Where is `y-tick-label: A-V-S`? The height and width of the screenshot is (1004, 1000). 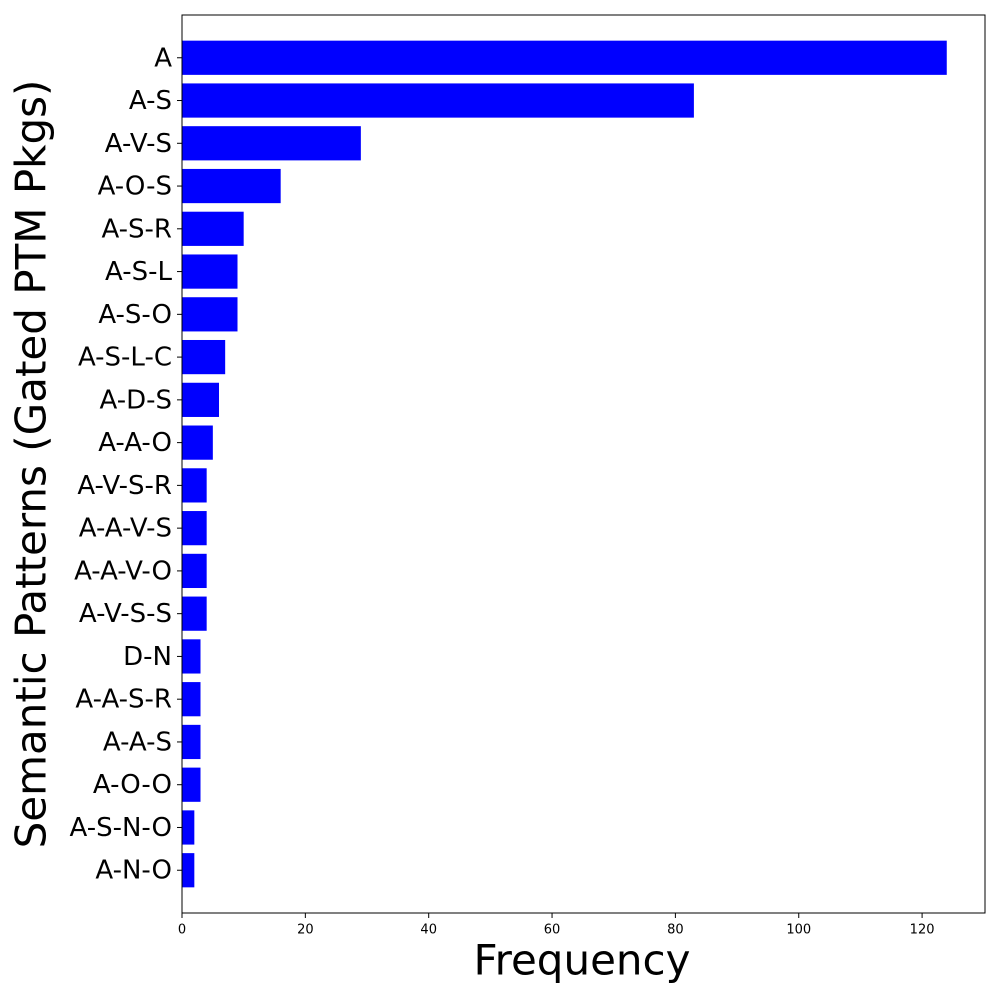 y-tick-label: A-V-S is located at coordinates (138, 144).